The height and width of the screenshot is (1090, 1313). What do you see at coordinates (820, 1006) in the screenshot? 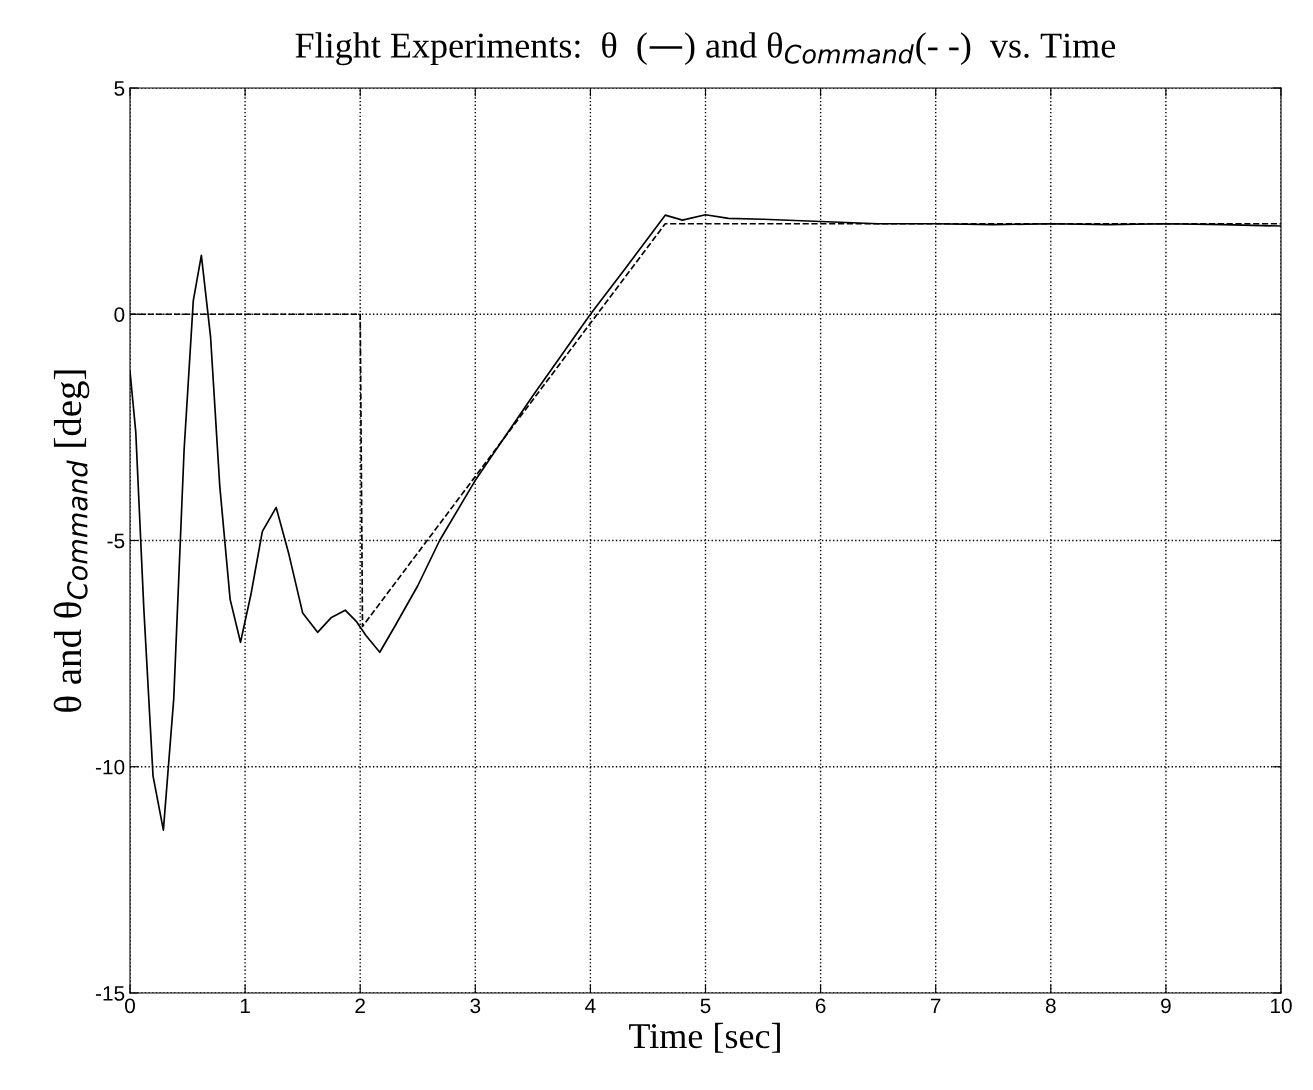
I see `x-tick-label: 6` at bounding box center [820, 1006].